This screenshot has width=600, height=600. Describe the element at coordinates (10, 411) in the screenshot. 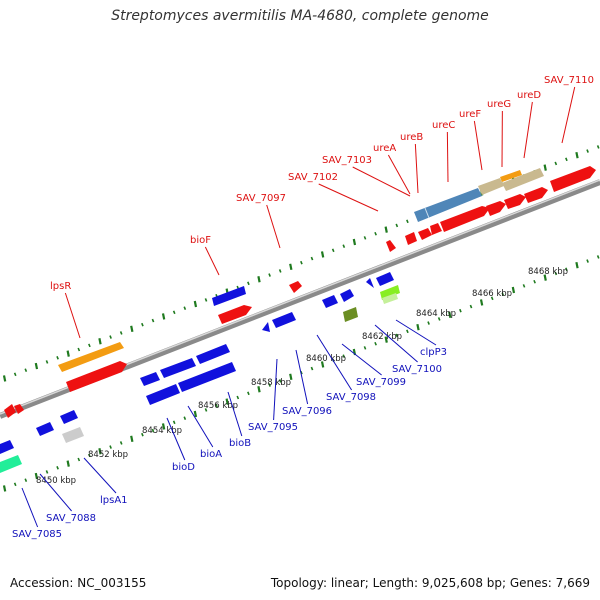

I see `gene-red-left` at that location.